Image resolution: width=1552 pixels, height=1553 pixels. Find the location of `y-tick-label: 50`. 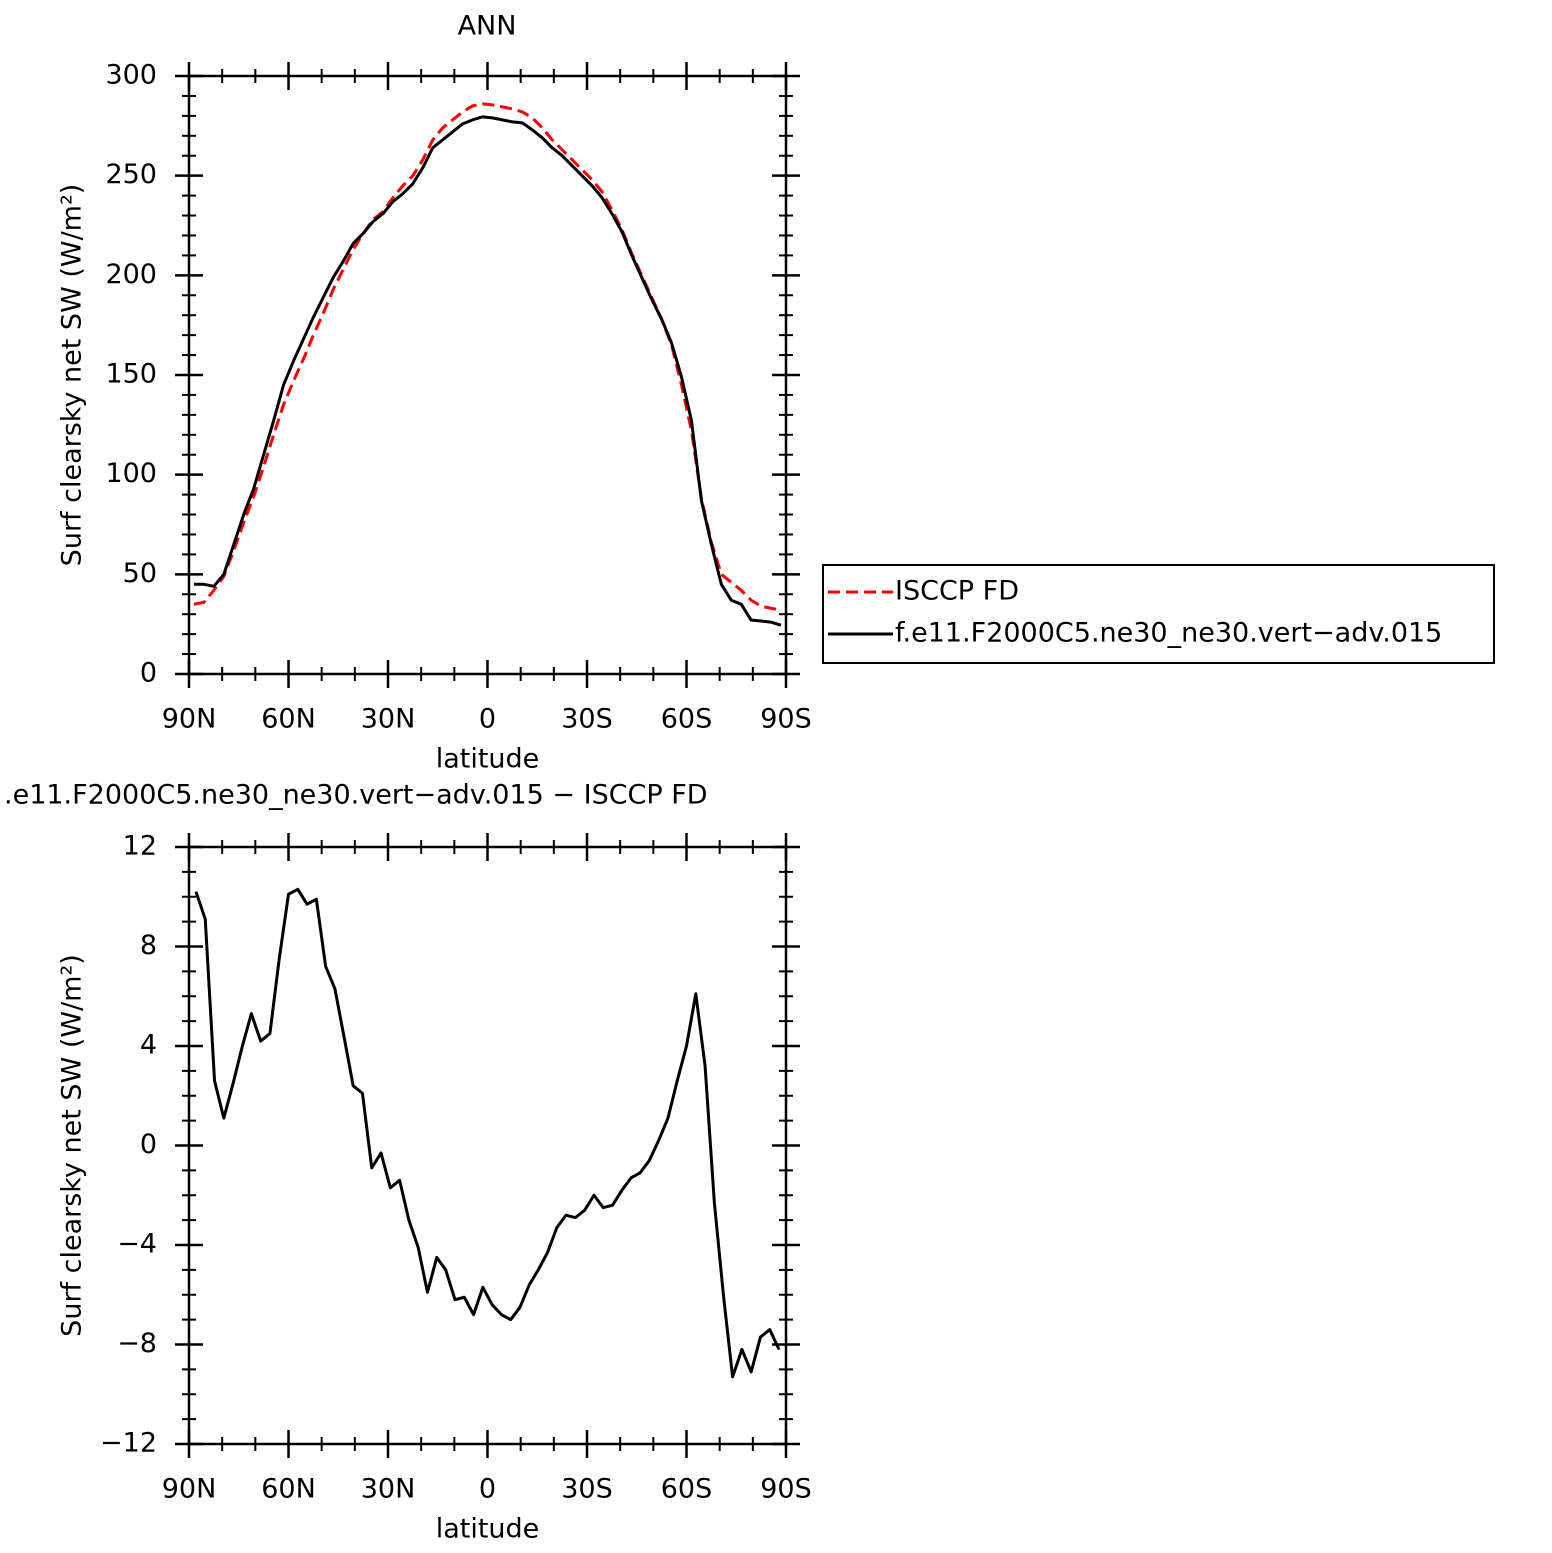

y-tick-label: 50 is located at coordinates (140, 573).